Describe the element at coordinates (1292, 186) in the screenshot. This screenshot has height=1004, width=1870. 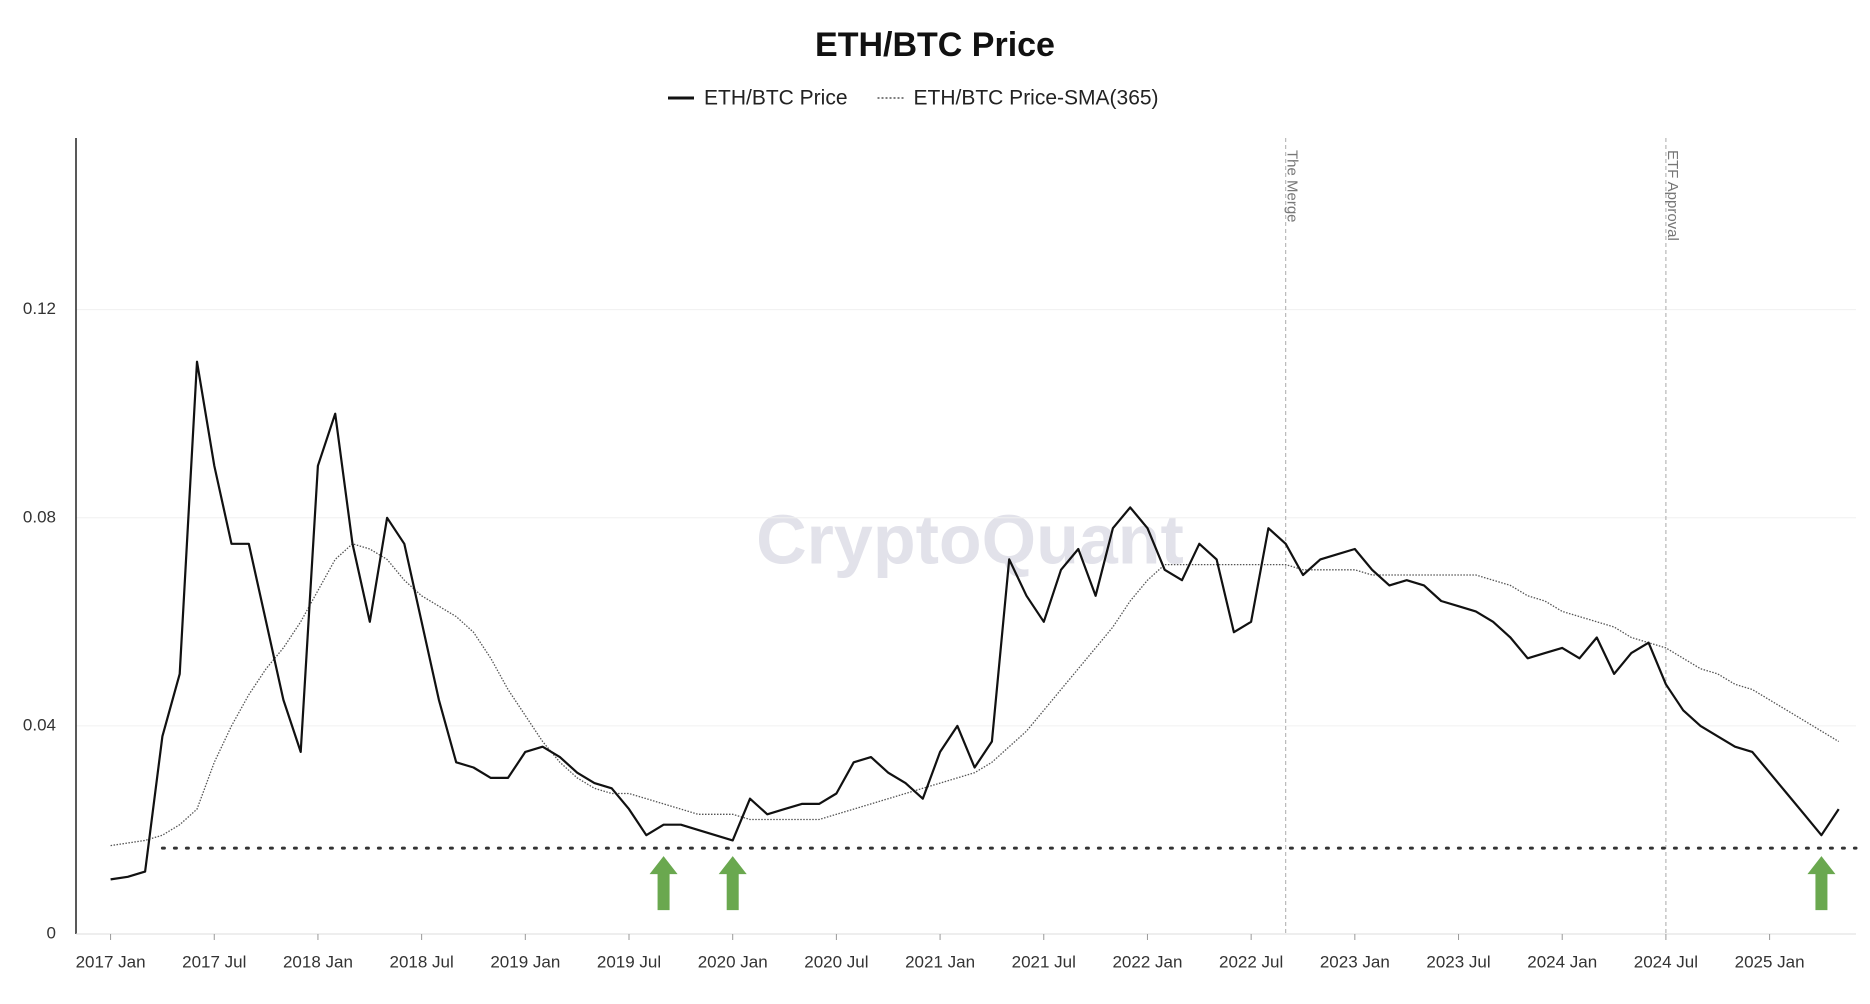
I see `annotation-label: The Merge` at that location.